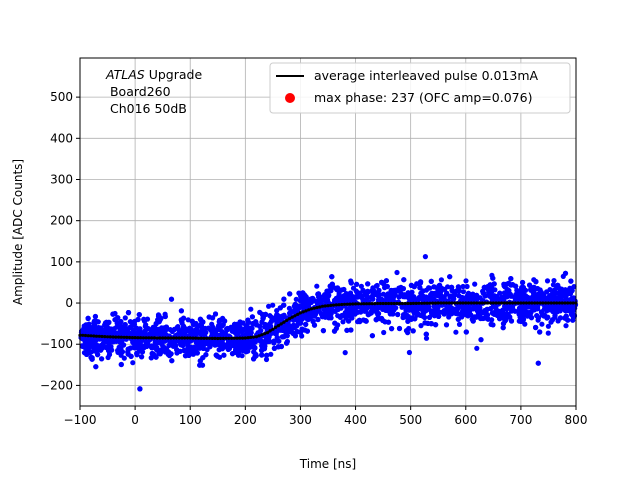 The width and height of the screenshot is (640, 480). Describe the element at coordinates (153, 91) in the screenshot. I see `annotation: ATLAS Upgrade Board260 Ch016 50dB` at that location.